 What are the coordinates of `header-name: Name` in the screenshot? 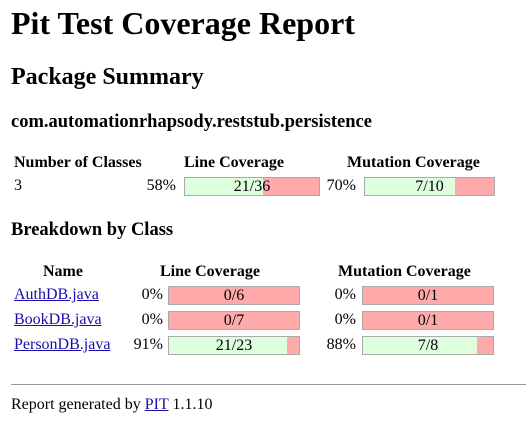 It's located at (63, 271).